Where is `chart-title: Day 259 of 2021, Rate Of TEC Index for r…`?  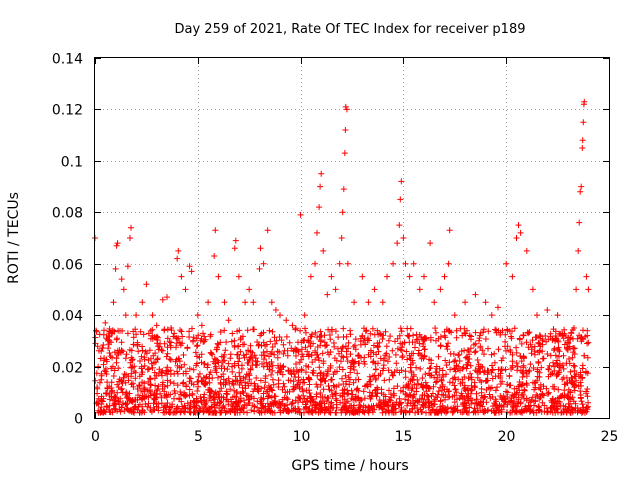
chart-title: Day 259 of 2021, Rate Of TEC Index for r… is located at coordinates (350, 29).